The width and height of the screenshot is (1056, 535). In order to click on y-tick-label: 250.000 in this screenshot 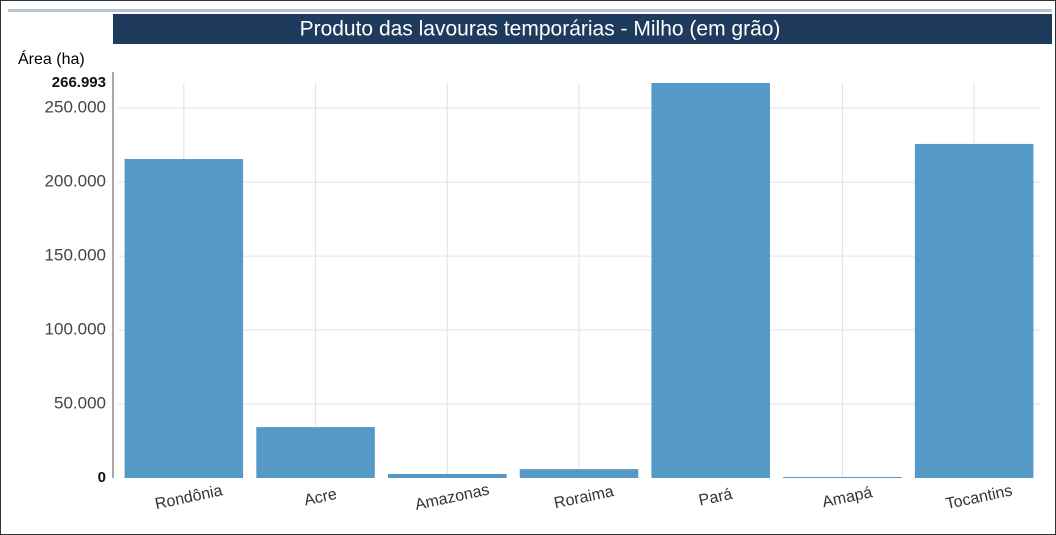, I will do `click(75, 107)`.